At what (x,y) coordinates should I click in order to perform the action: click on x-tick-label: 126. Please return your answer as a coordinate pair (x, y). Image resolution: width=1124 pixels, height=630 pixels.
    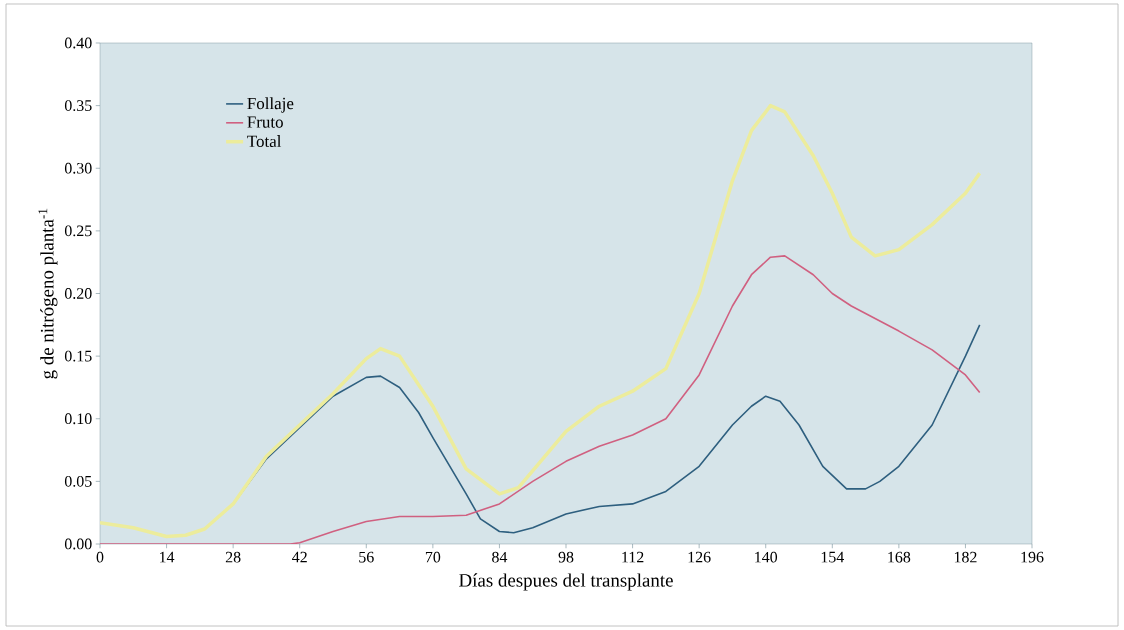
    Looking at the image, I should click on (699, 557).